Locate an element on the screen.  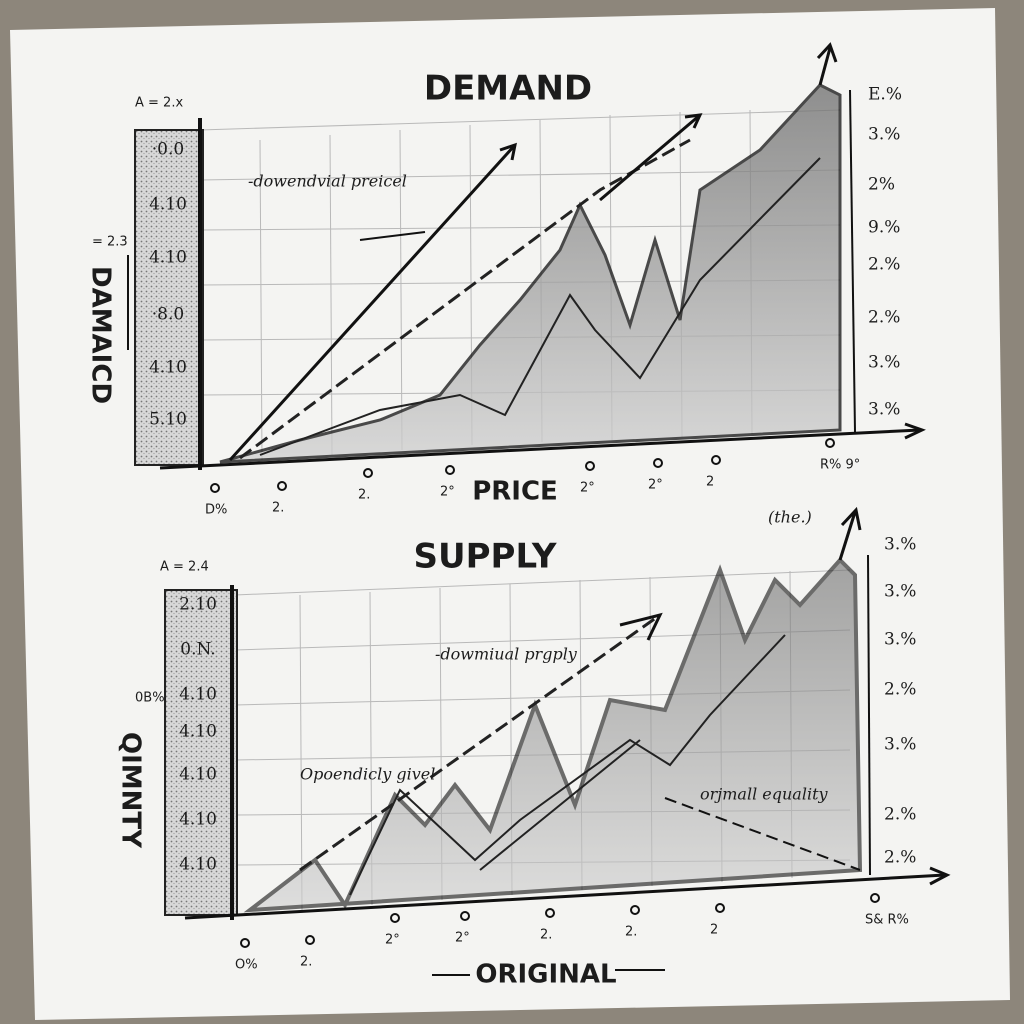
right-scale-label: E.% is located at coordinates (885, 95).